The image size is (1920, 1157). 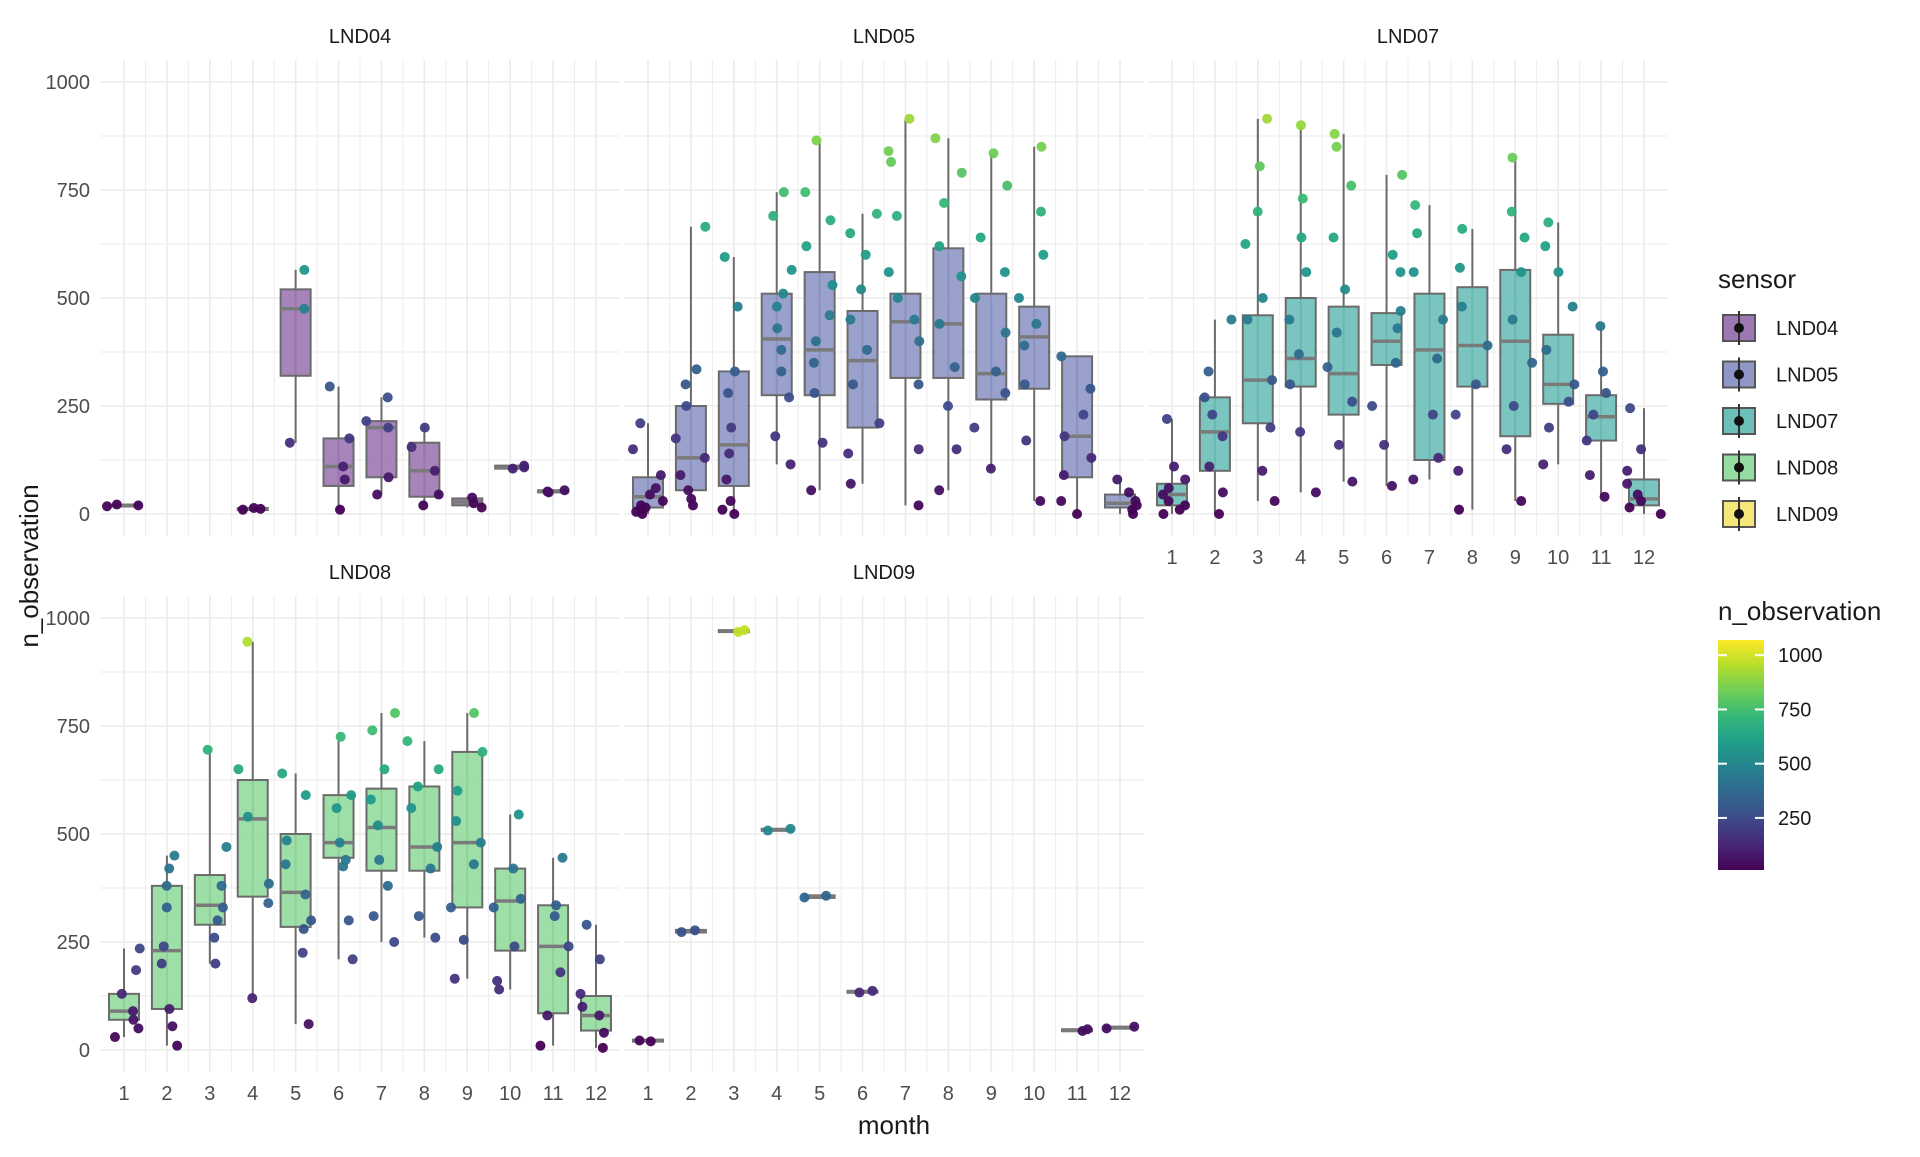 I want to click on legend-label: LND07, so click(x=1807, y=422).